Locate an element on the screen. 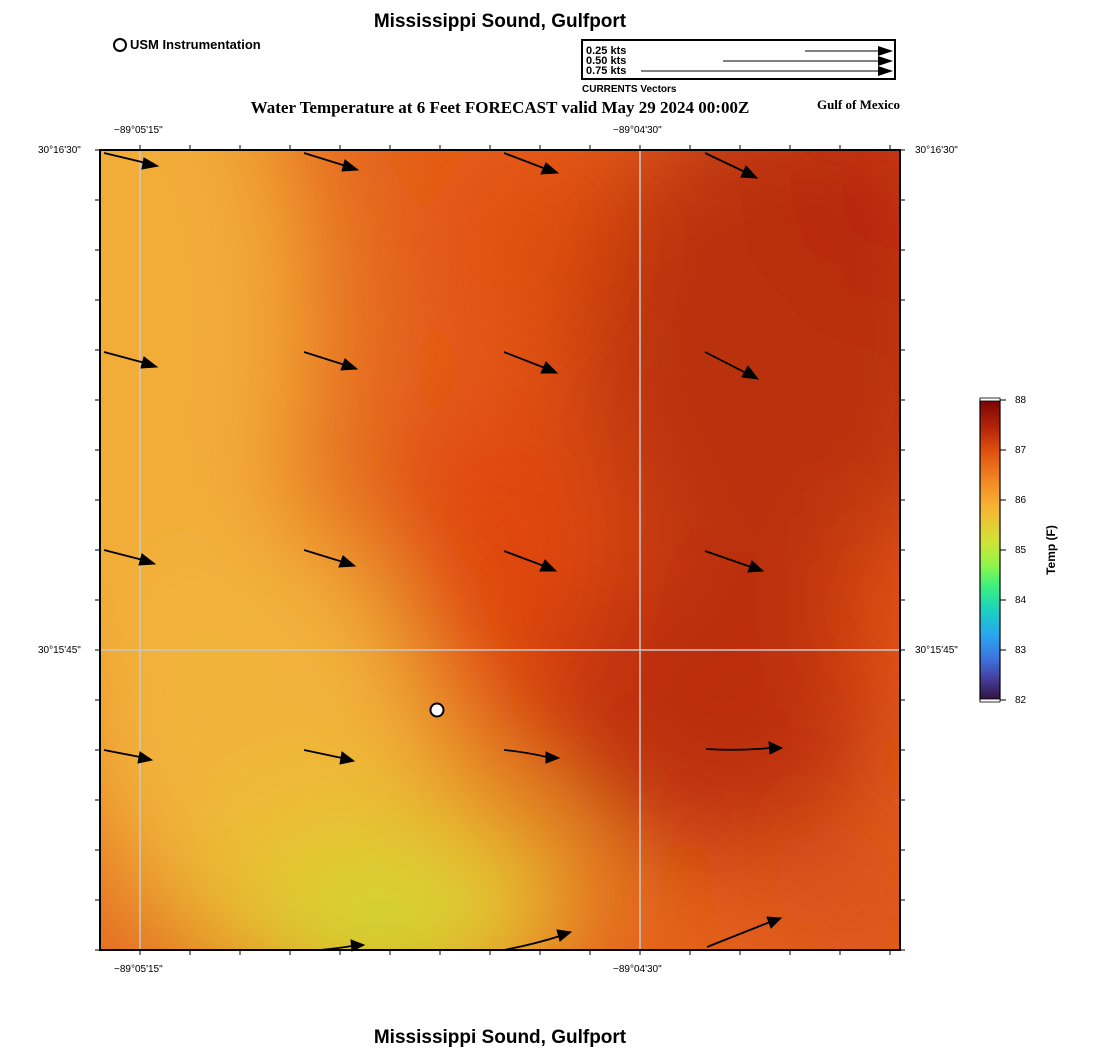 This screenshot has width=1100, height=1050. colorbar-gradient is located at coordinates (990, 550).